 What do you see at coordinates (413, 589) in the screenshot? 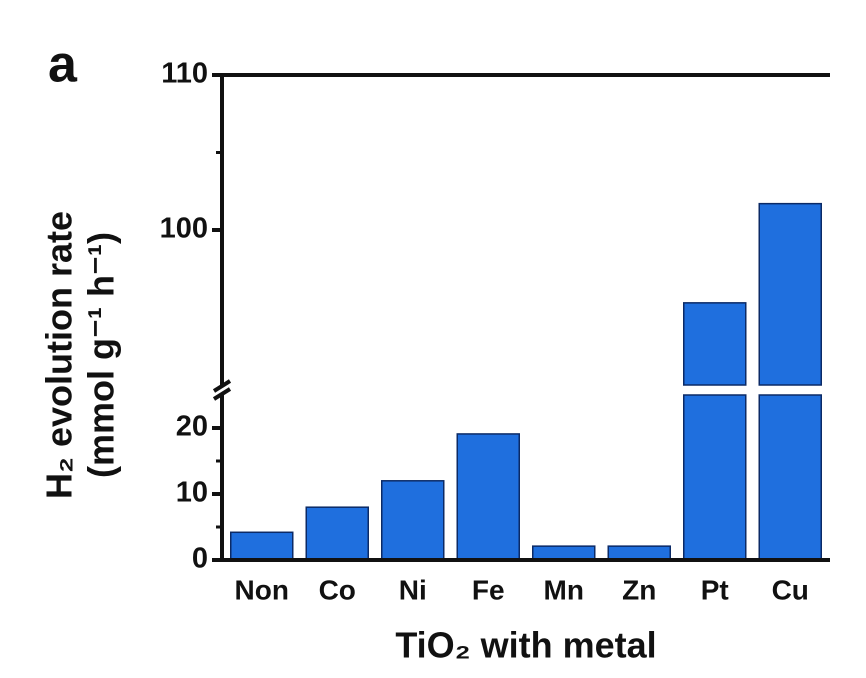
I see `x-tick-label: Ni` at bounding box center [413, 589].